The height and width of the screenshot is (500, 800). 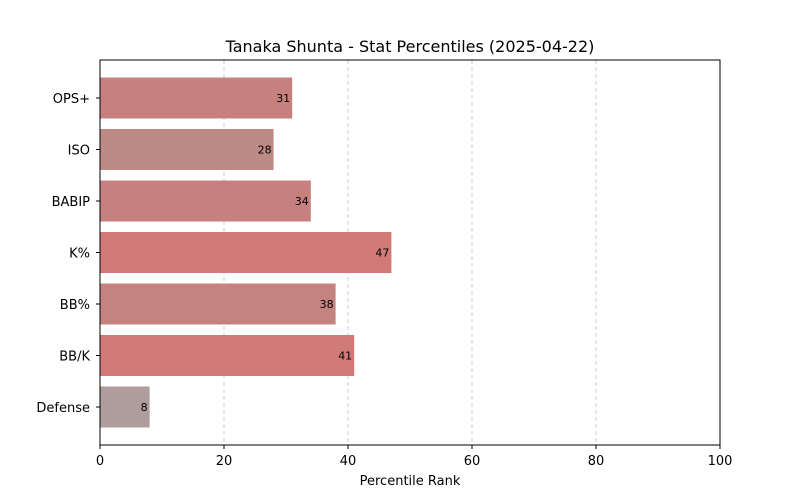 I want to click on y-tick-label: BB/K, so click(x=74, y=357).